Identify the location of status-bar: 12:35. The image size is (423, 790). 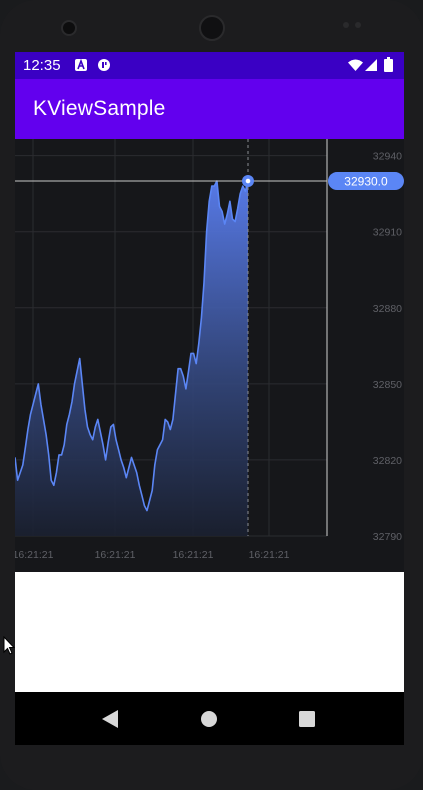
(209, 65).